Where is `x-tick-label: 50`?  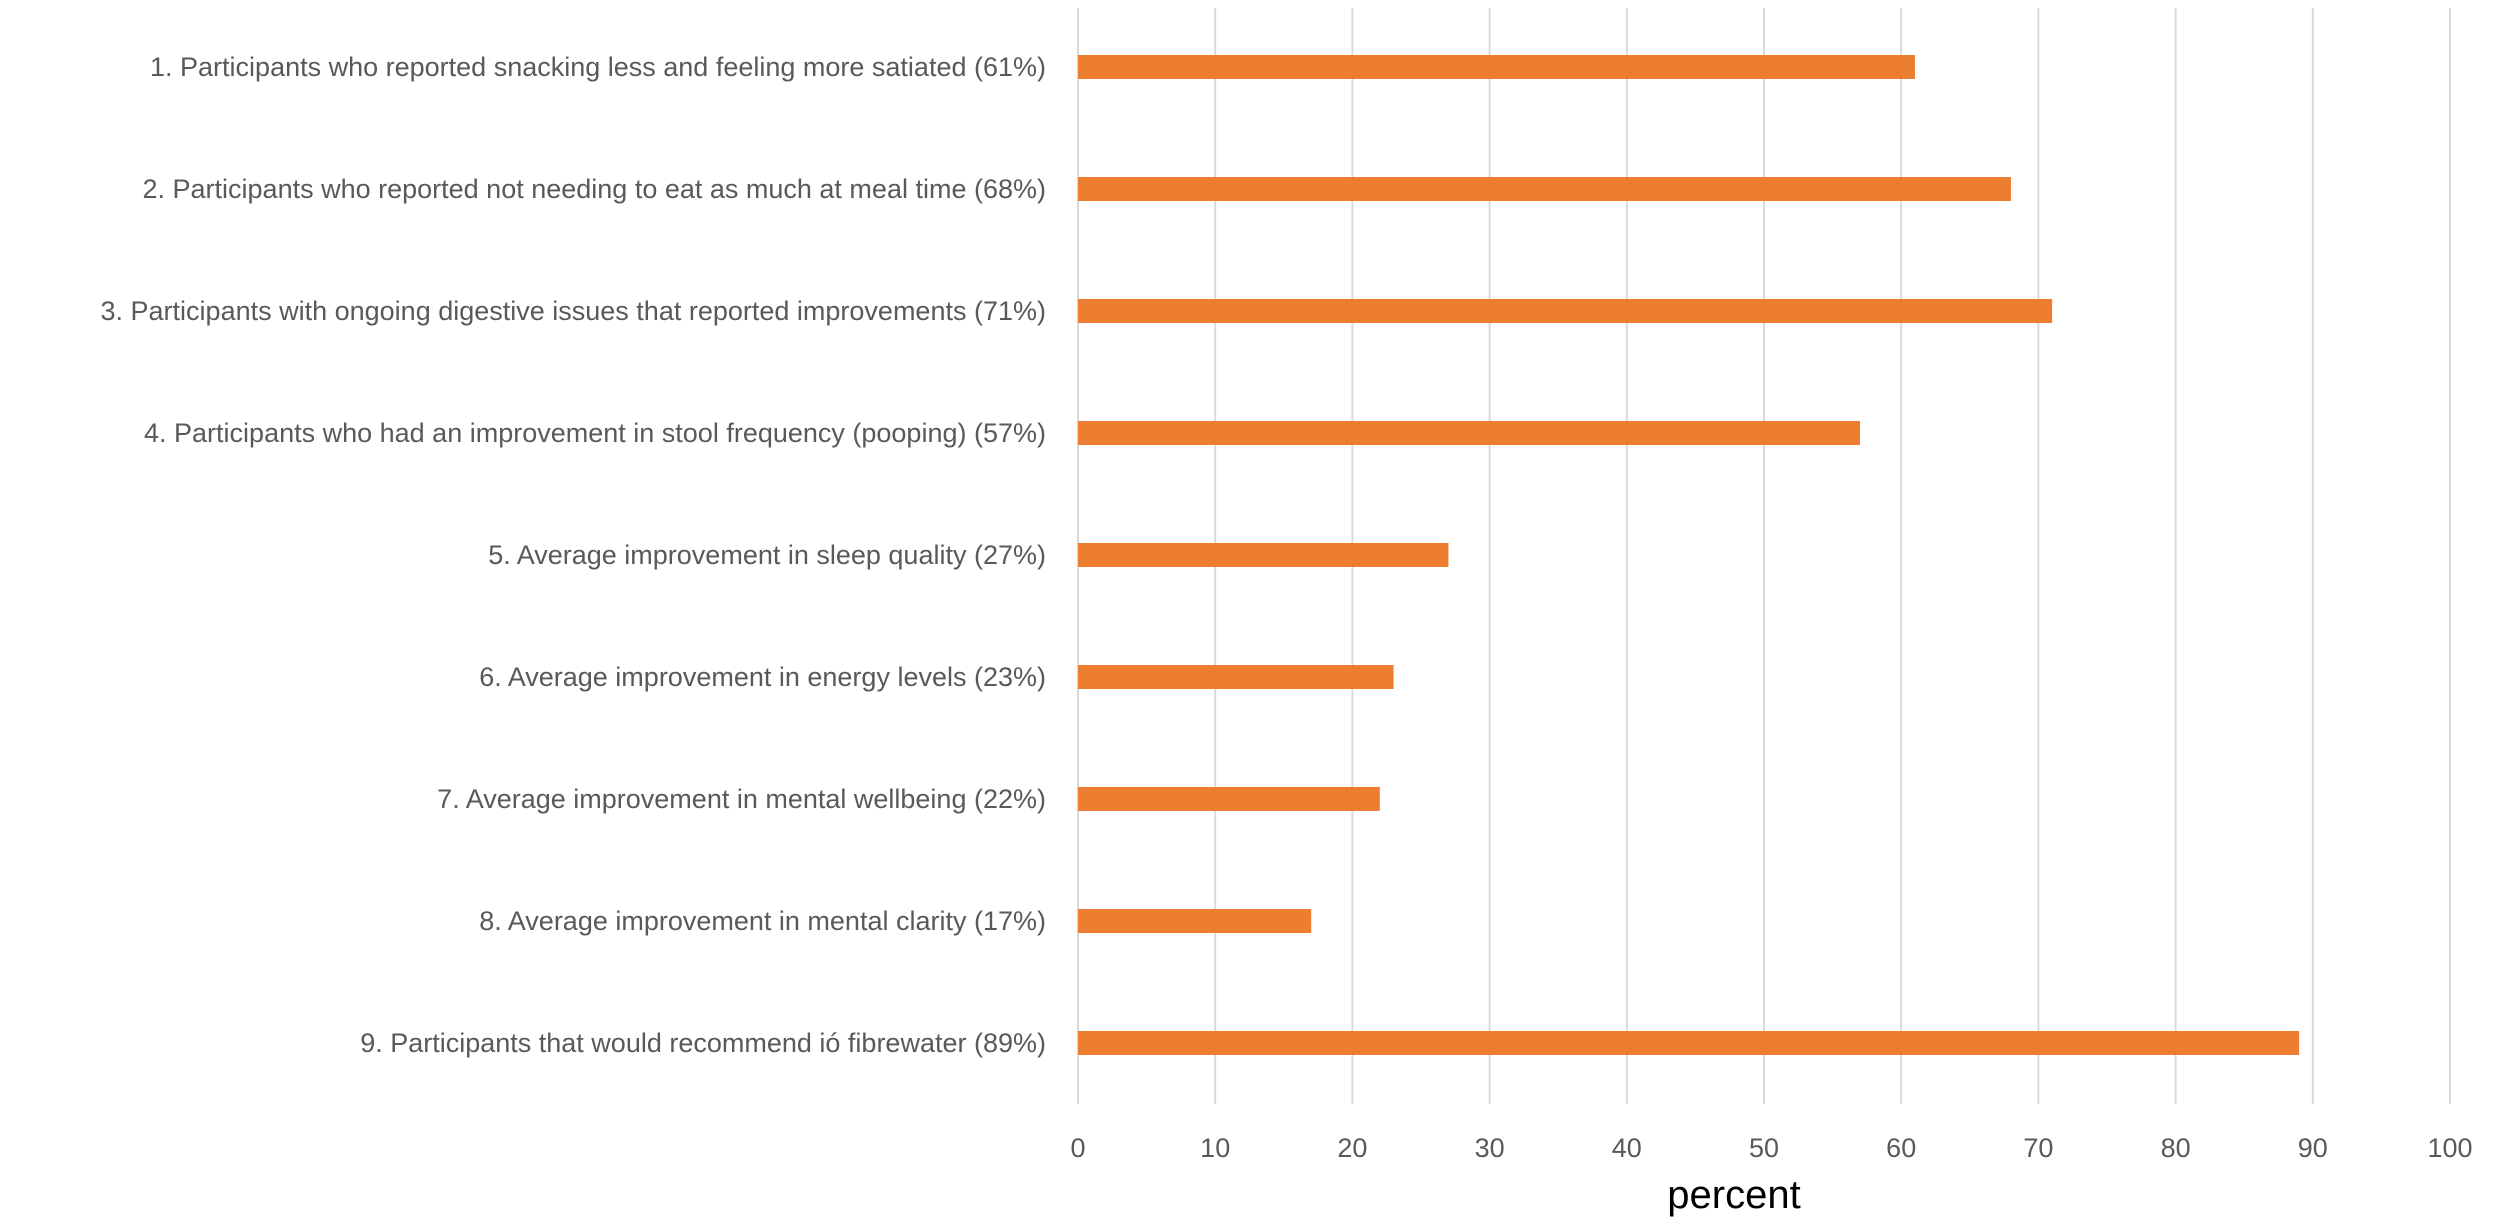
x-tick-label: 50 is located at coordinates (1764, 1148).